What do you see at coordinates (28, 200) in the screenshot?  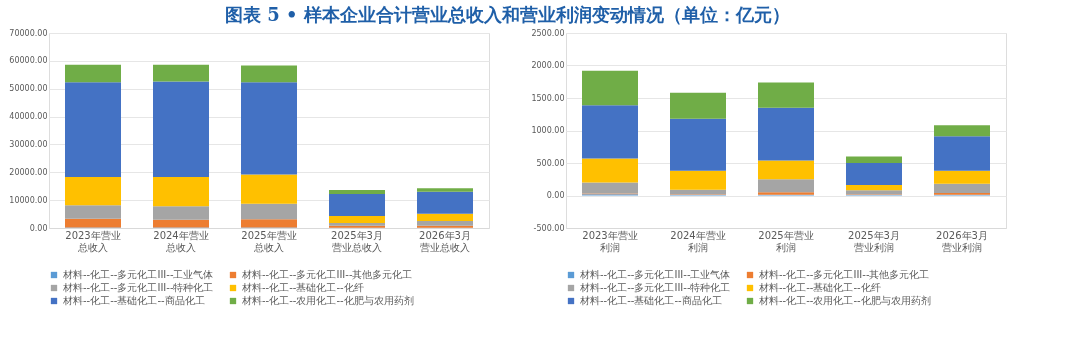 I see `y-tick-label: 10000.00` at bounding box center [28, 200].